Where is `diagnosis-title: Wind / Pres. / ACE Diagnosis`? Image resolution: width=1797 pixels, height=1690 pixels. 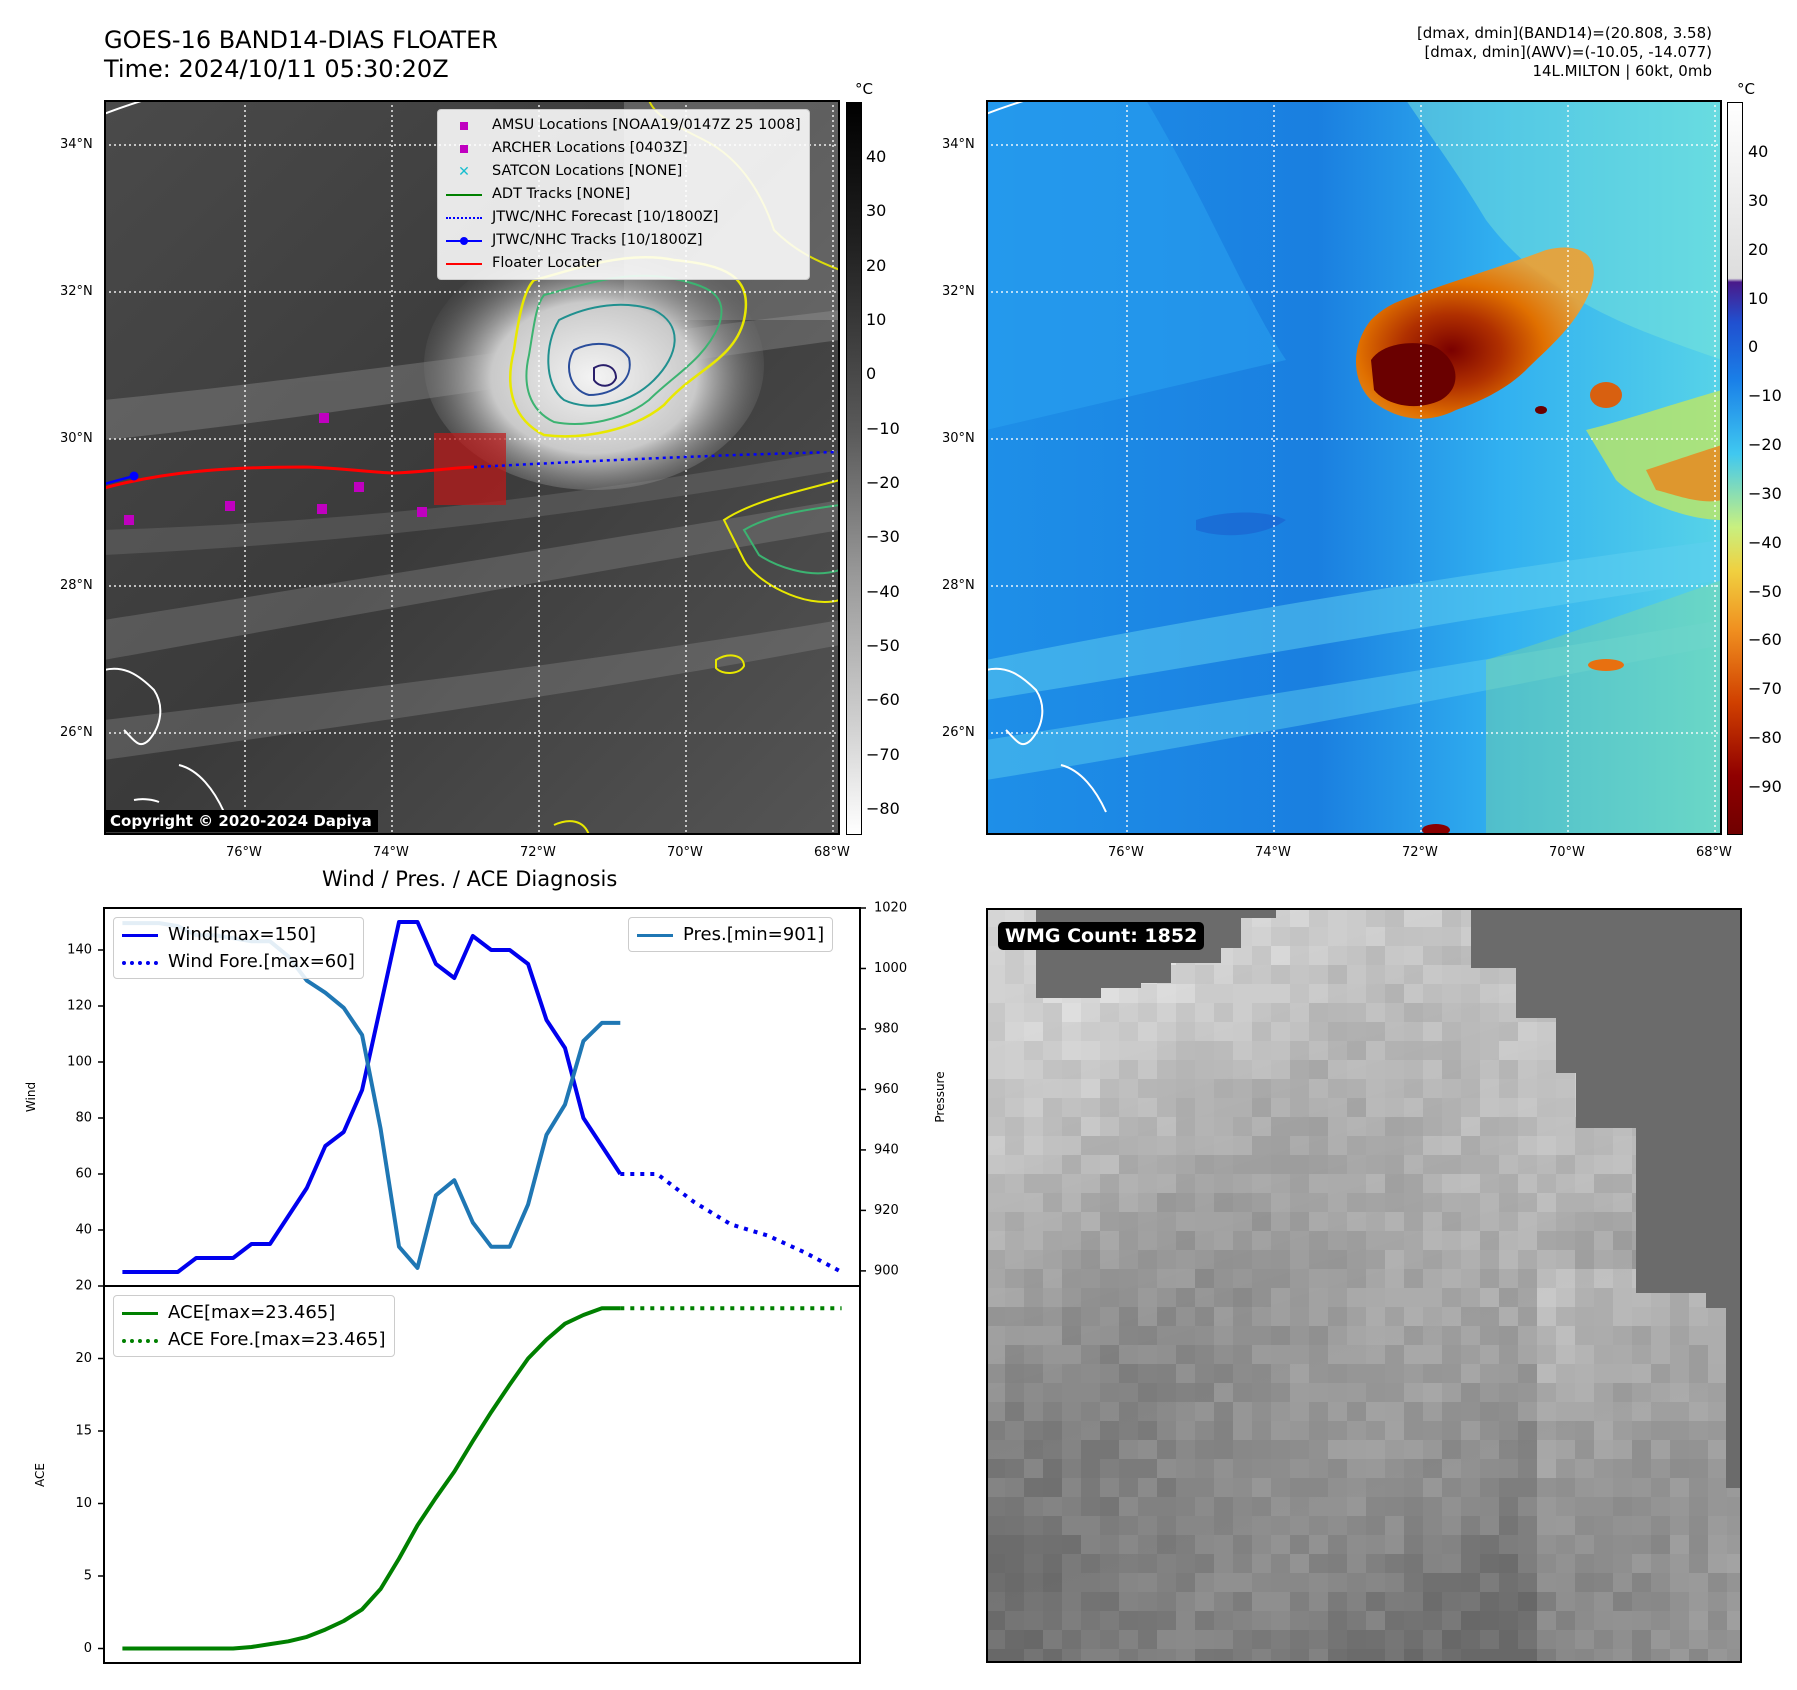
diagnosis-title: Wind / Pres. / ACE Diagnosis is located at coordinates (470, 879).